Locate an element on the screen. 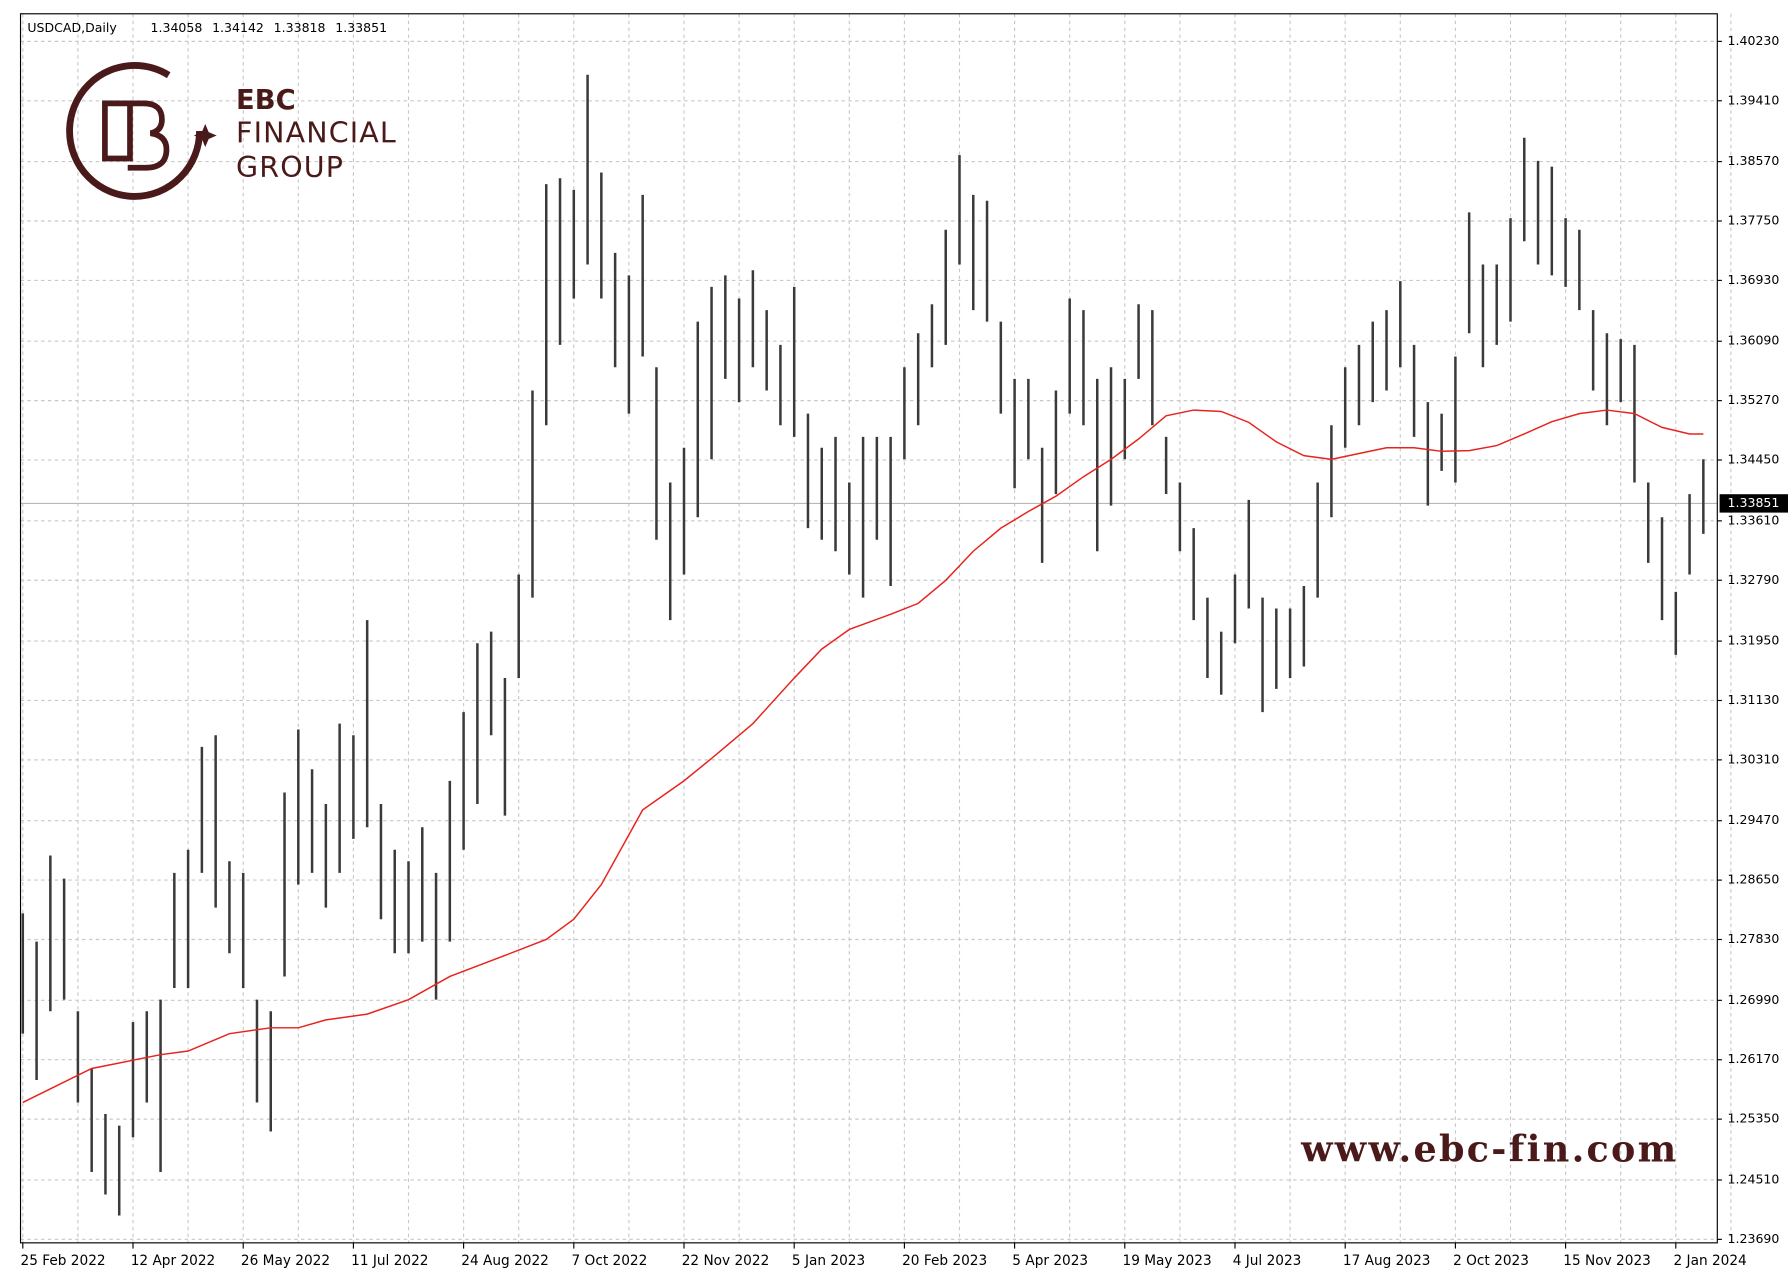 The width and height of the screenshot is (1788, 1275). x-tick-label: 5 Apr 2023 is located at coordinates (1050, 1261).